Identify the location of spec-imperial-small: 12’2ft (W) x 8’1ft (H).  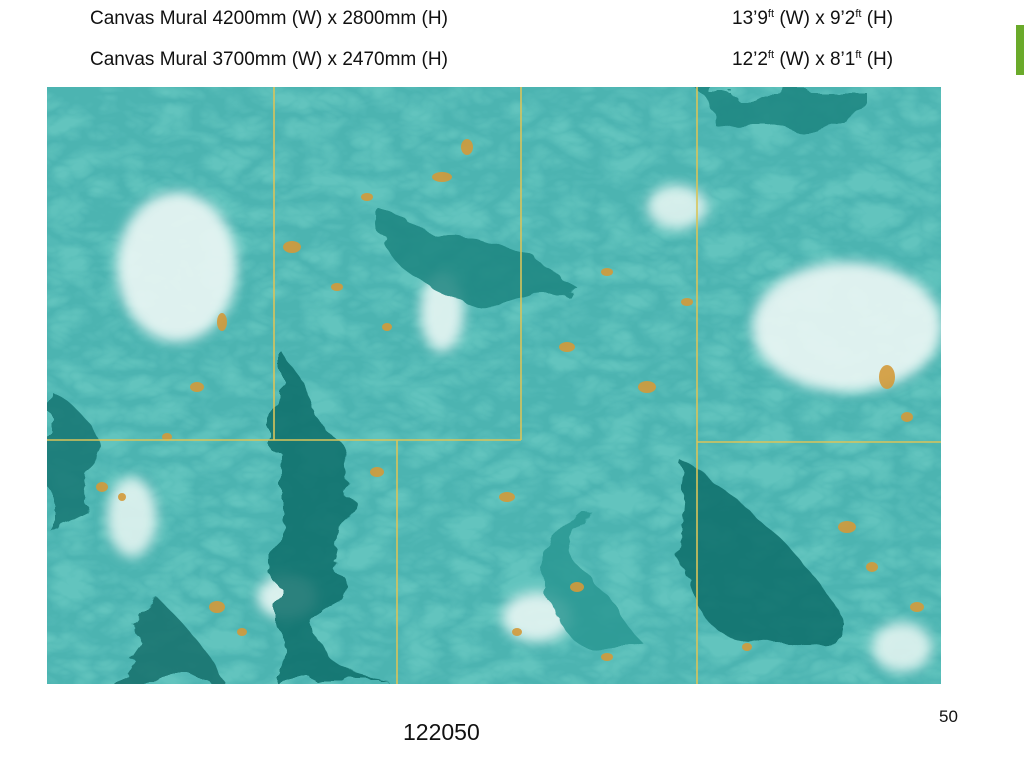
(813, 59).